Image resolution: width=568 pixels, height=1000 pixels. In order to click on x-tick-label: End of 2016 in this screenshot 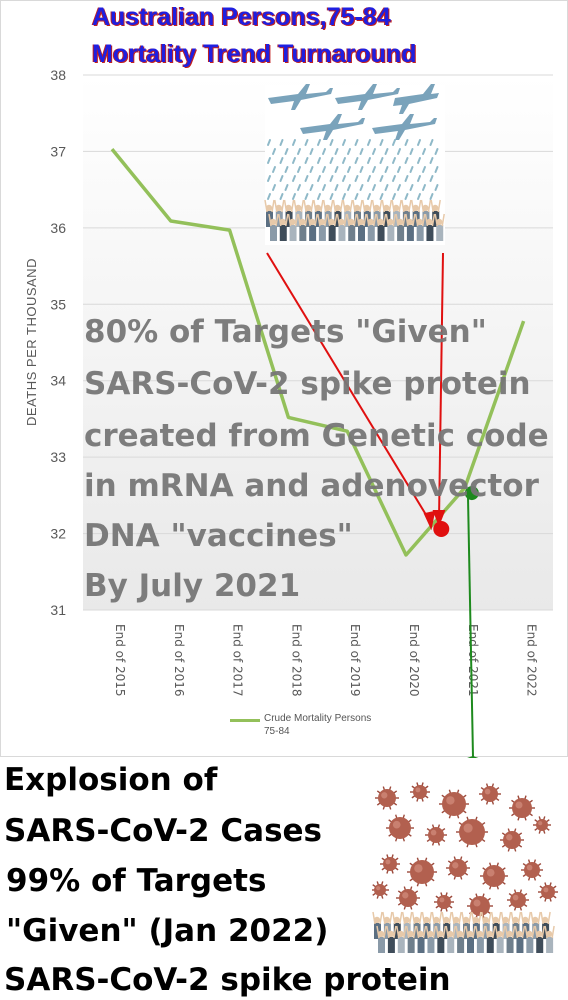, I will do `click(179, 660)`.